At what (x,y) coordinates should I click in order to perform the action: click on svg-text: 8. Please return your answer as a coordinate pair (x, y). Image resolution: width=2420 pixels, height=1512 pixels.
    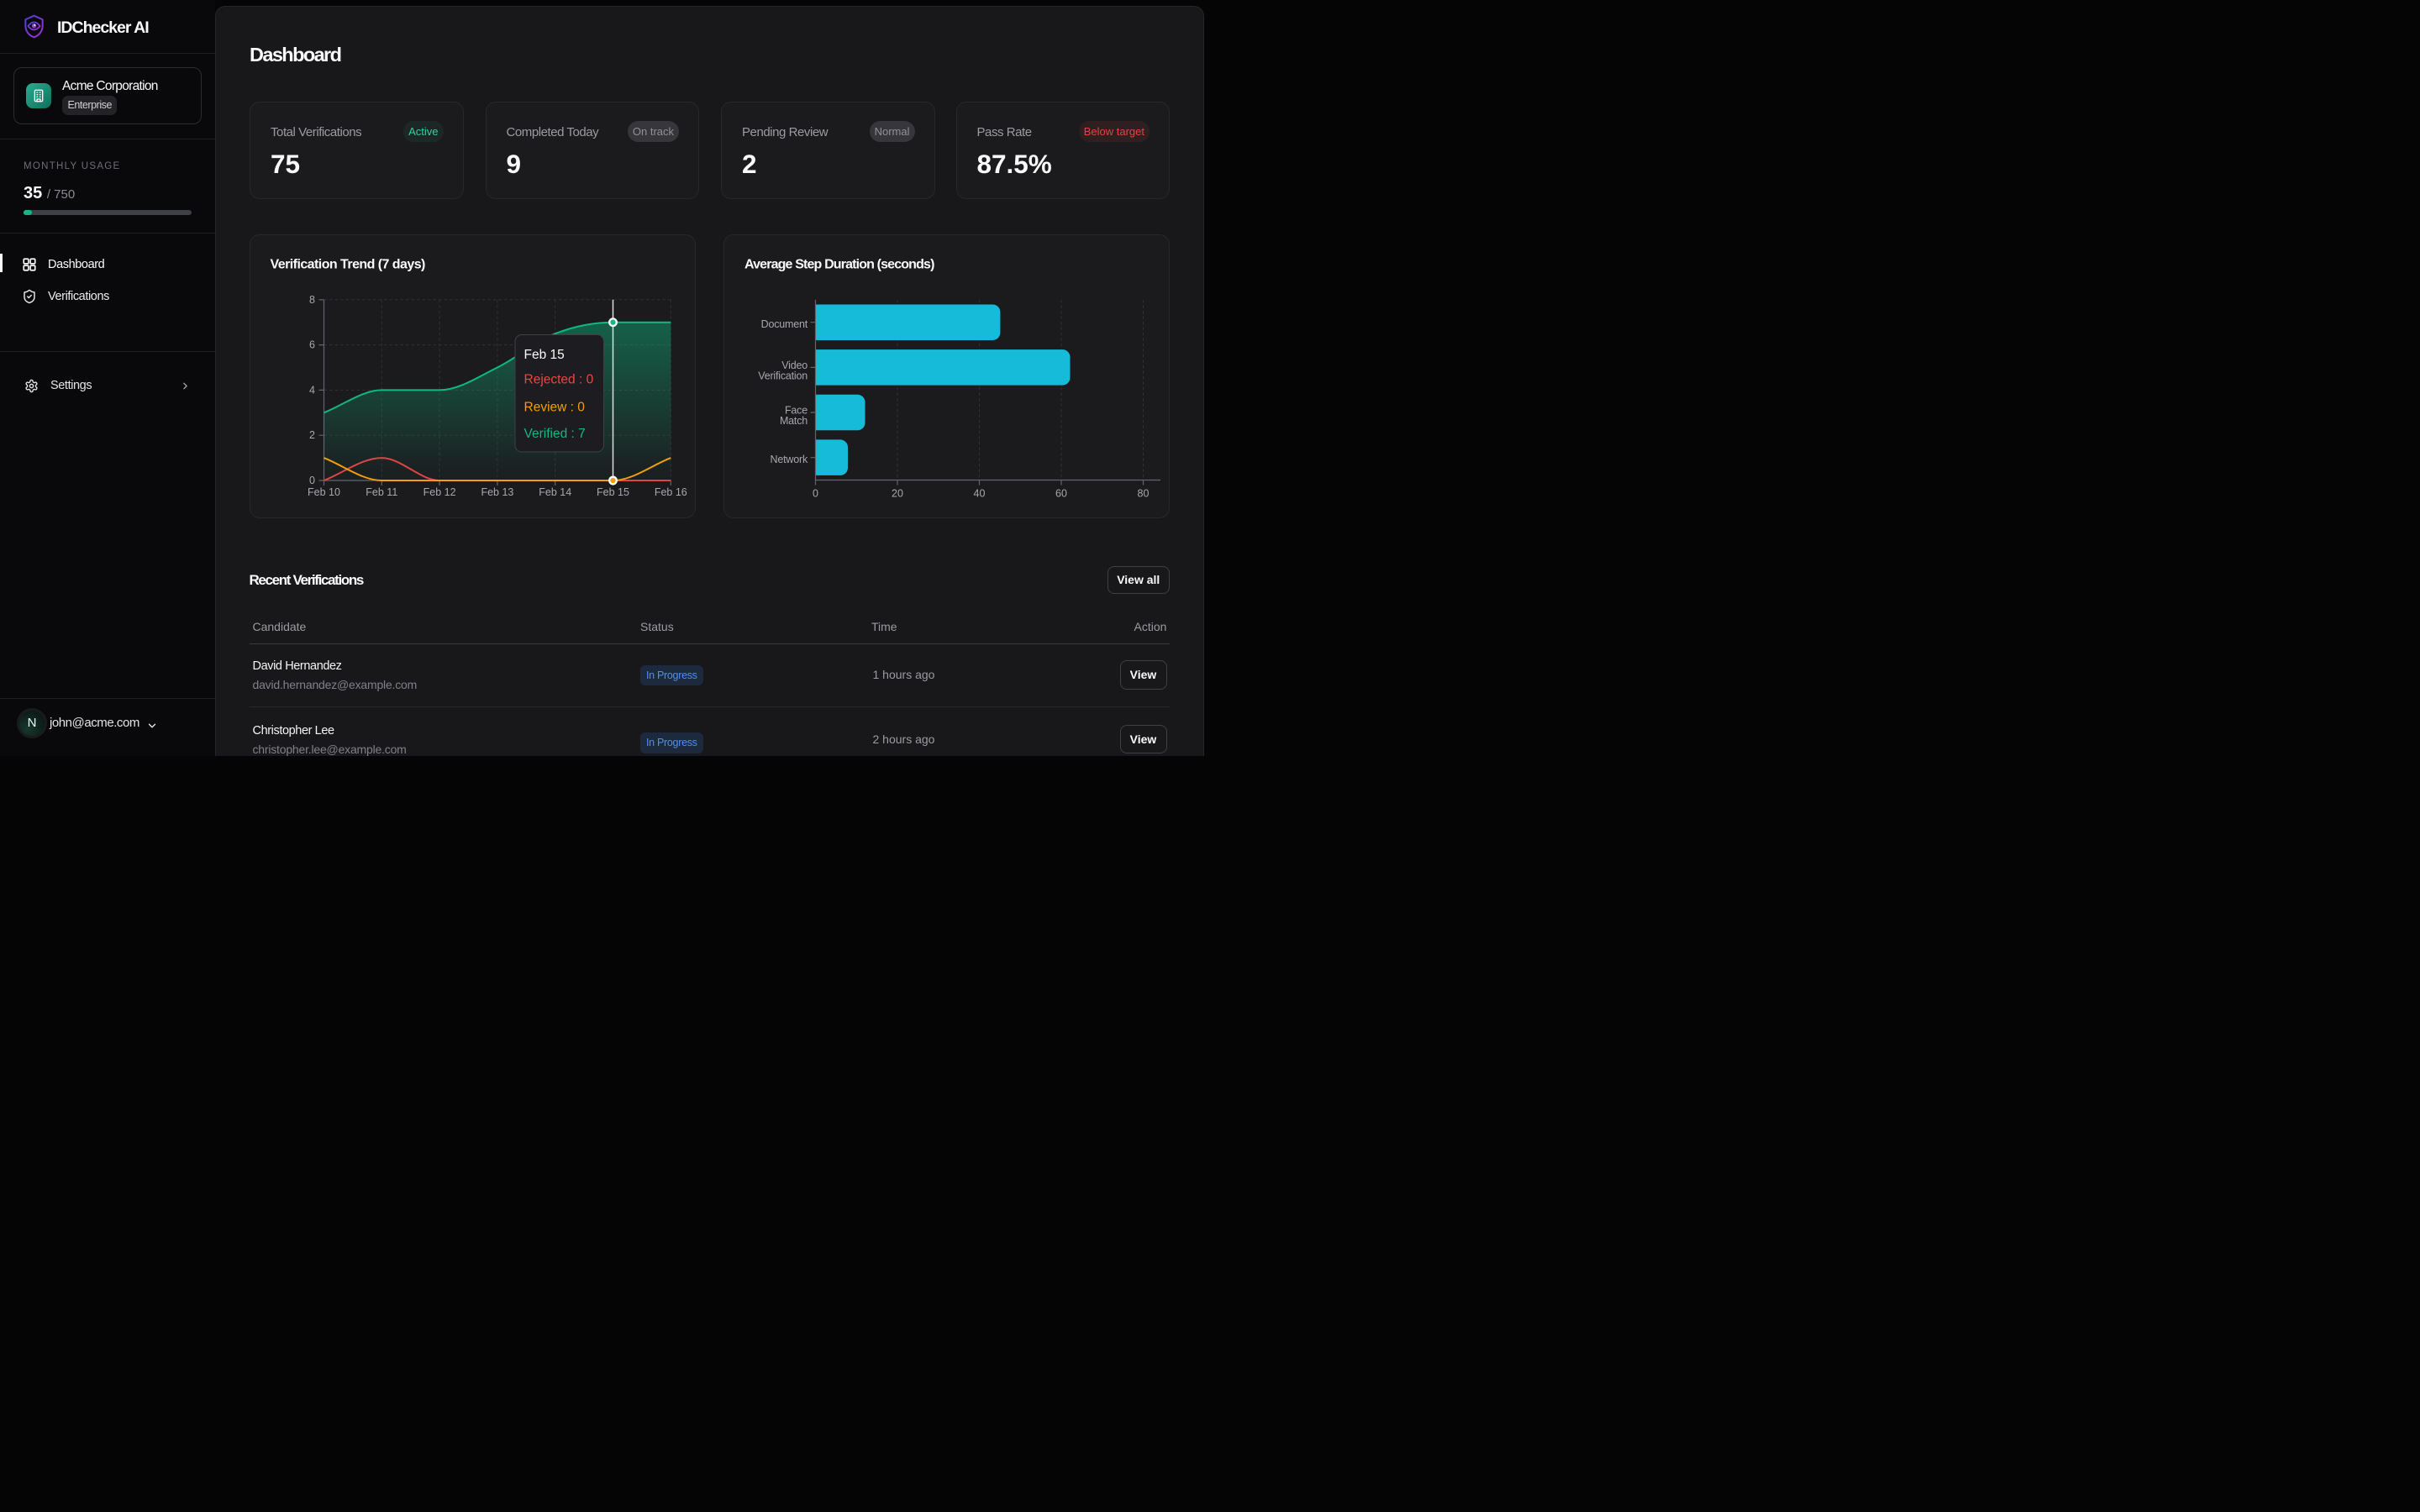
    Looking at the image, I should click on (312, 299).